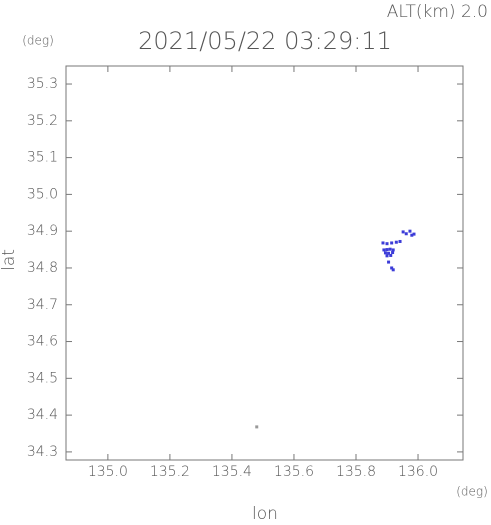  I want to click on y-tick-label: 34.4, so click(42, 415).